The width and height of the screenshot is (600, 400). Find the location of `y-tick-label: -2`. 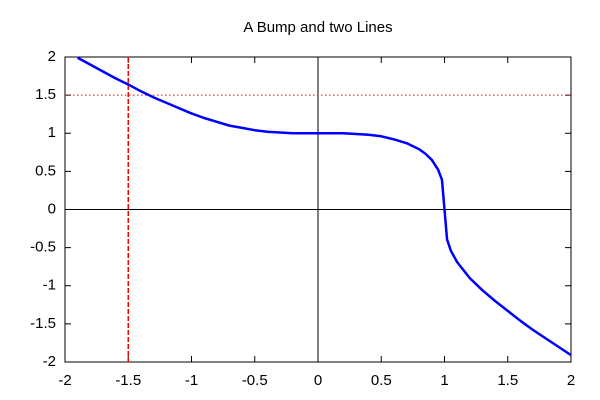

y-tick-label: -2 is located at coordinates (49, 361).